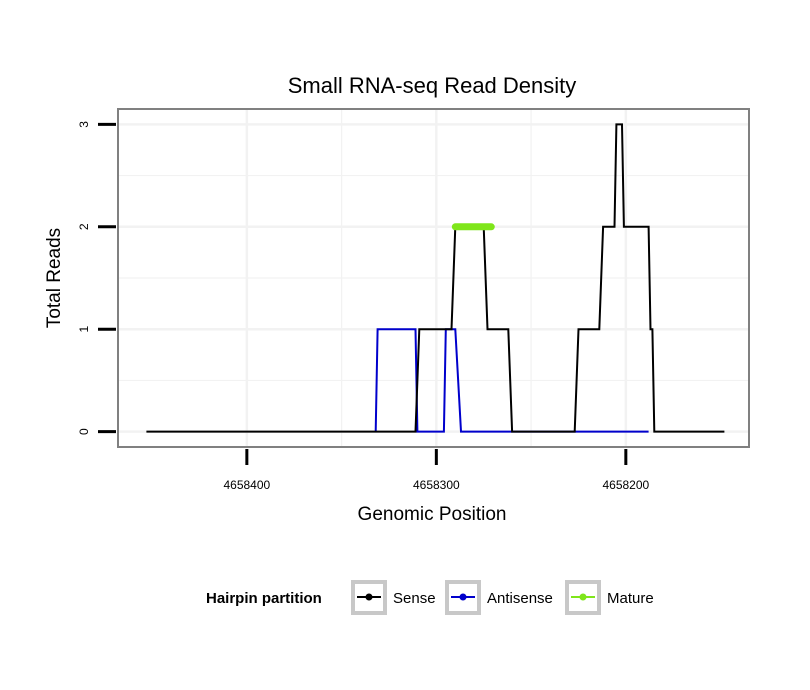 The width and height of the screenshot is (810, 690). I want to click on x-tick-label: 4658400, so click(246, 485).